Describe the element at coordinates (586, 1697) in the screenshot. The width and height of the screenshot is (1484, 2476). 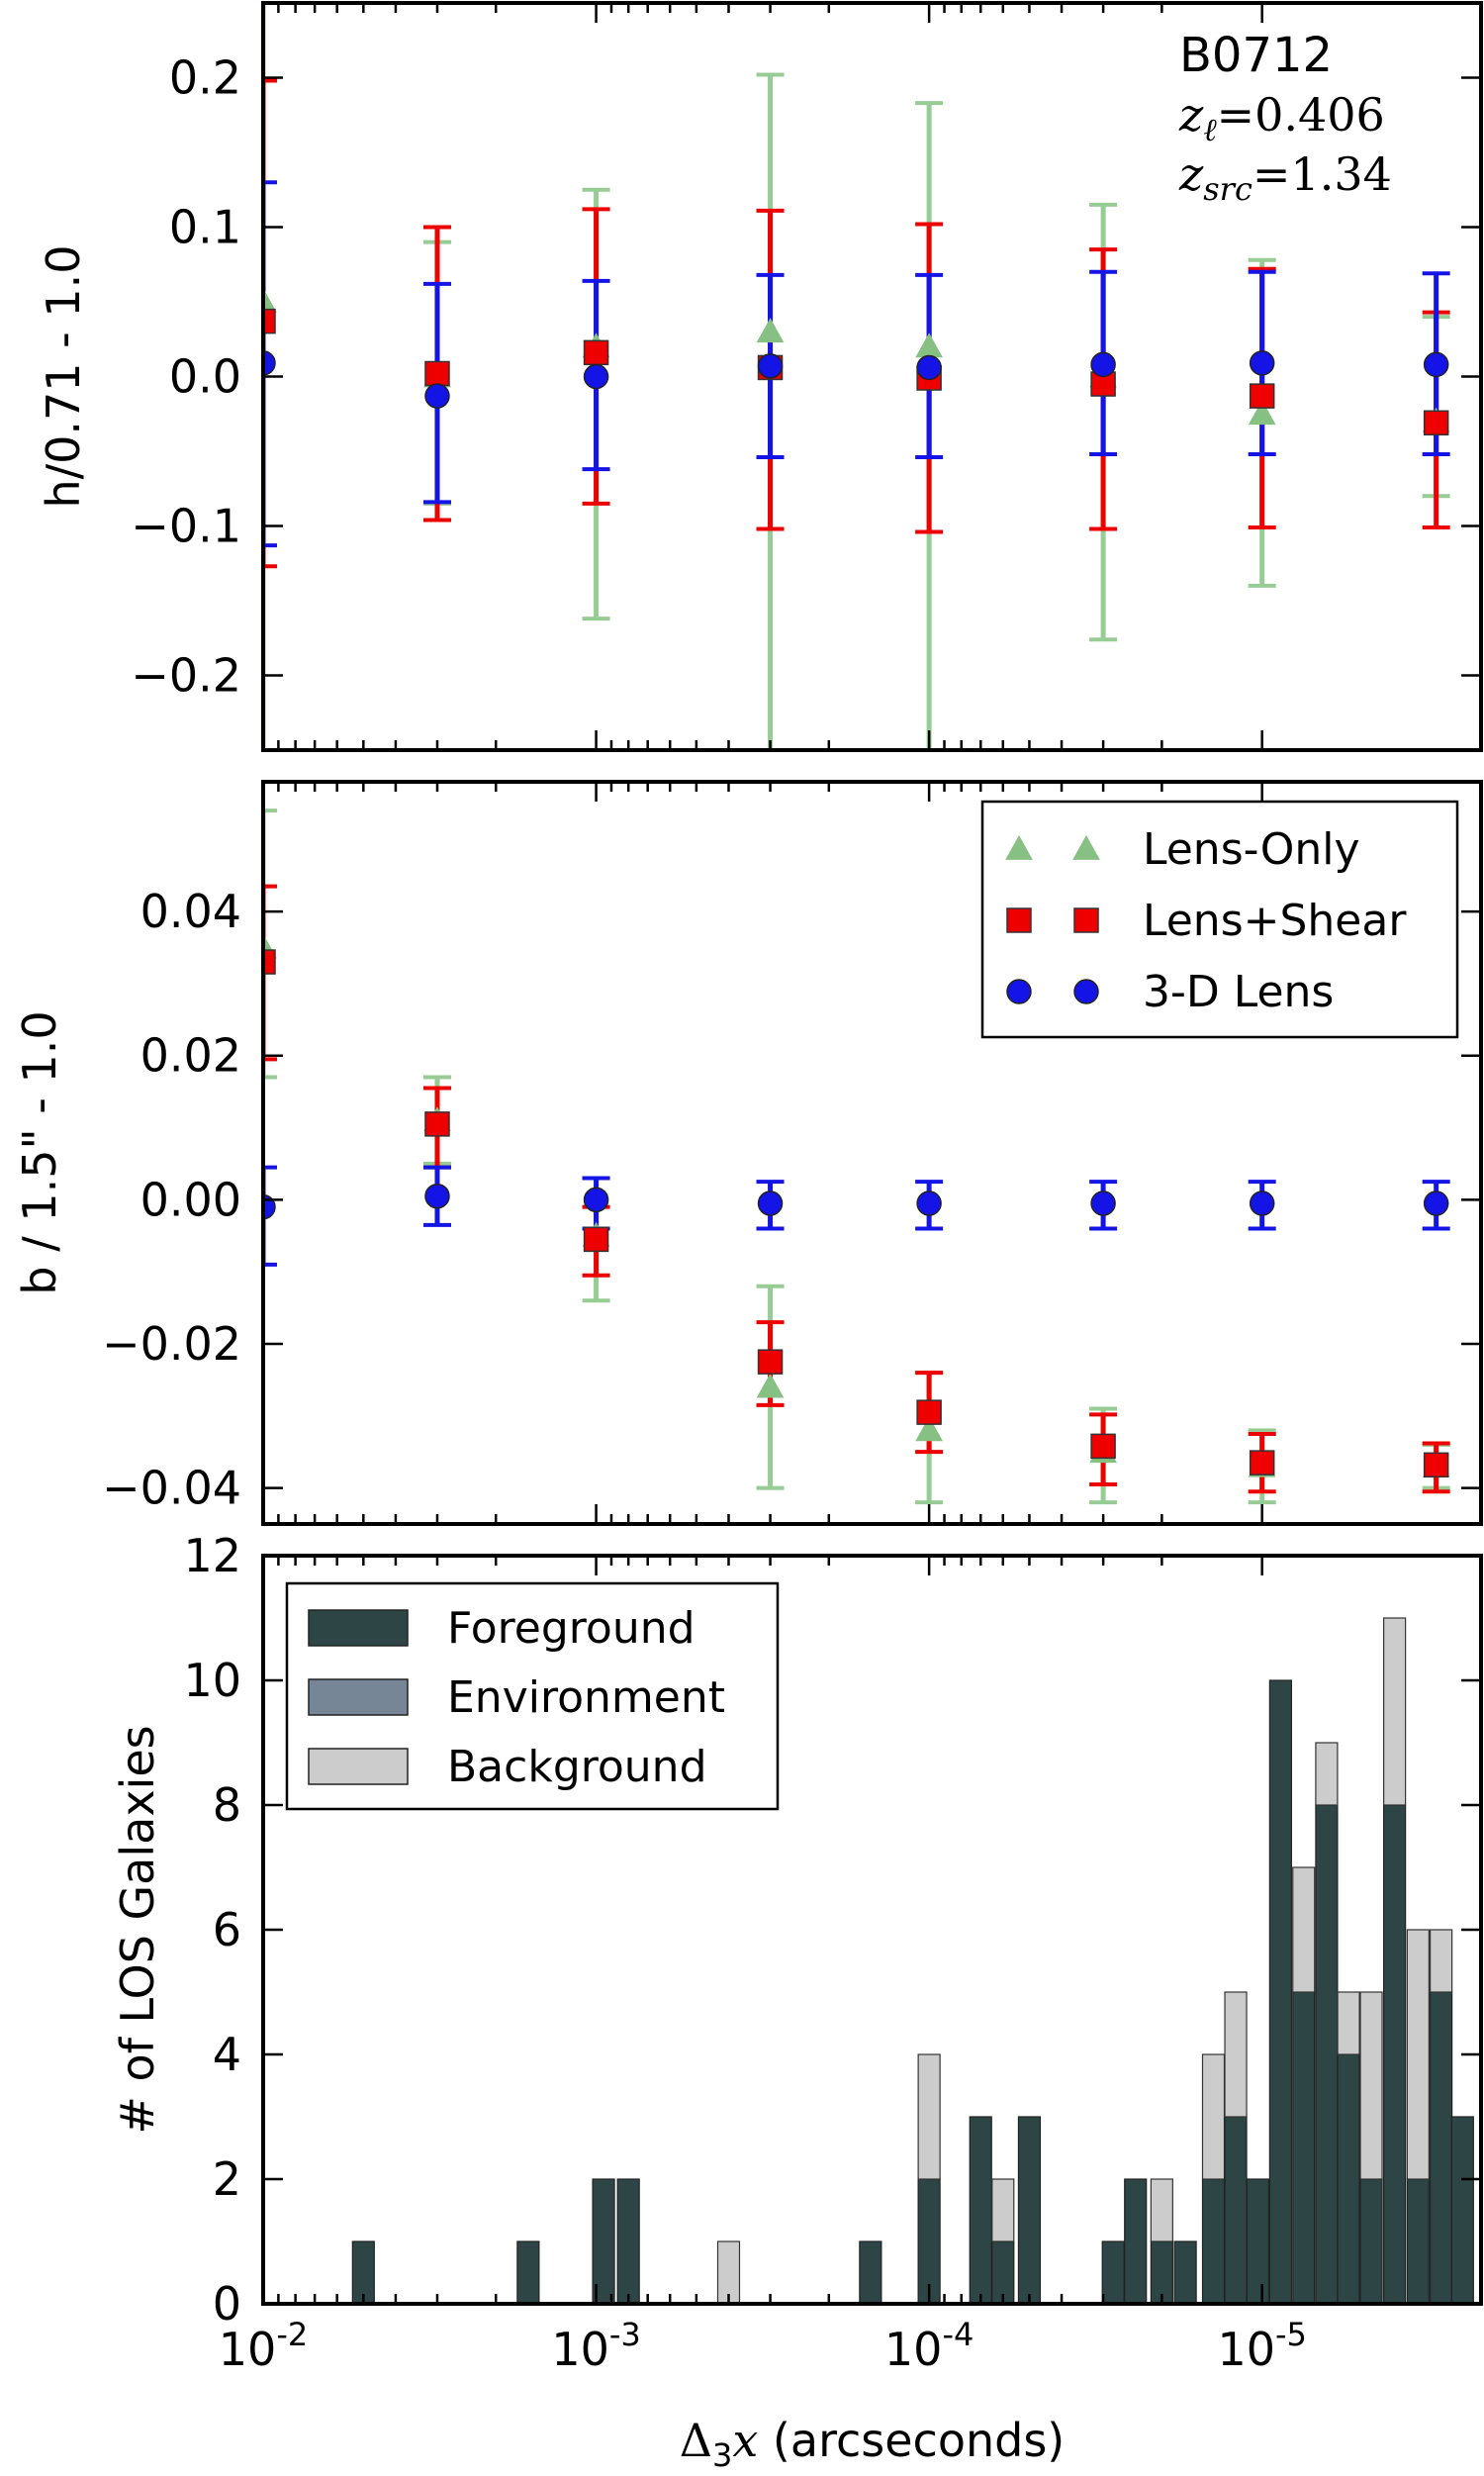
I see `legend-label-environment: Environment` at that location.